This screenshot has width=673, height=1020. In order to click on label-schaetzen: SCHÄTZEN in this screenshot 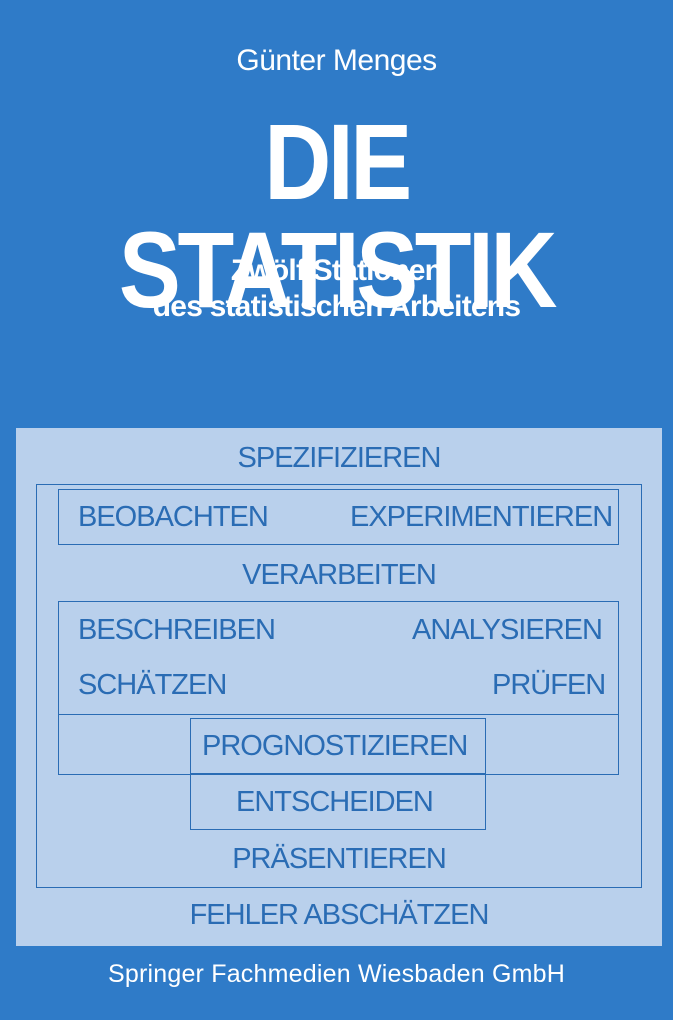, I will do `click(152, 685)`.